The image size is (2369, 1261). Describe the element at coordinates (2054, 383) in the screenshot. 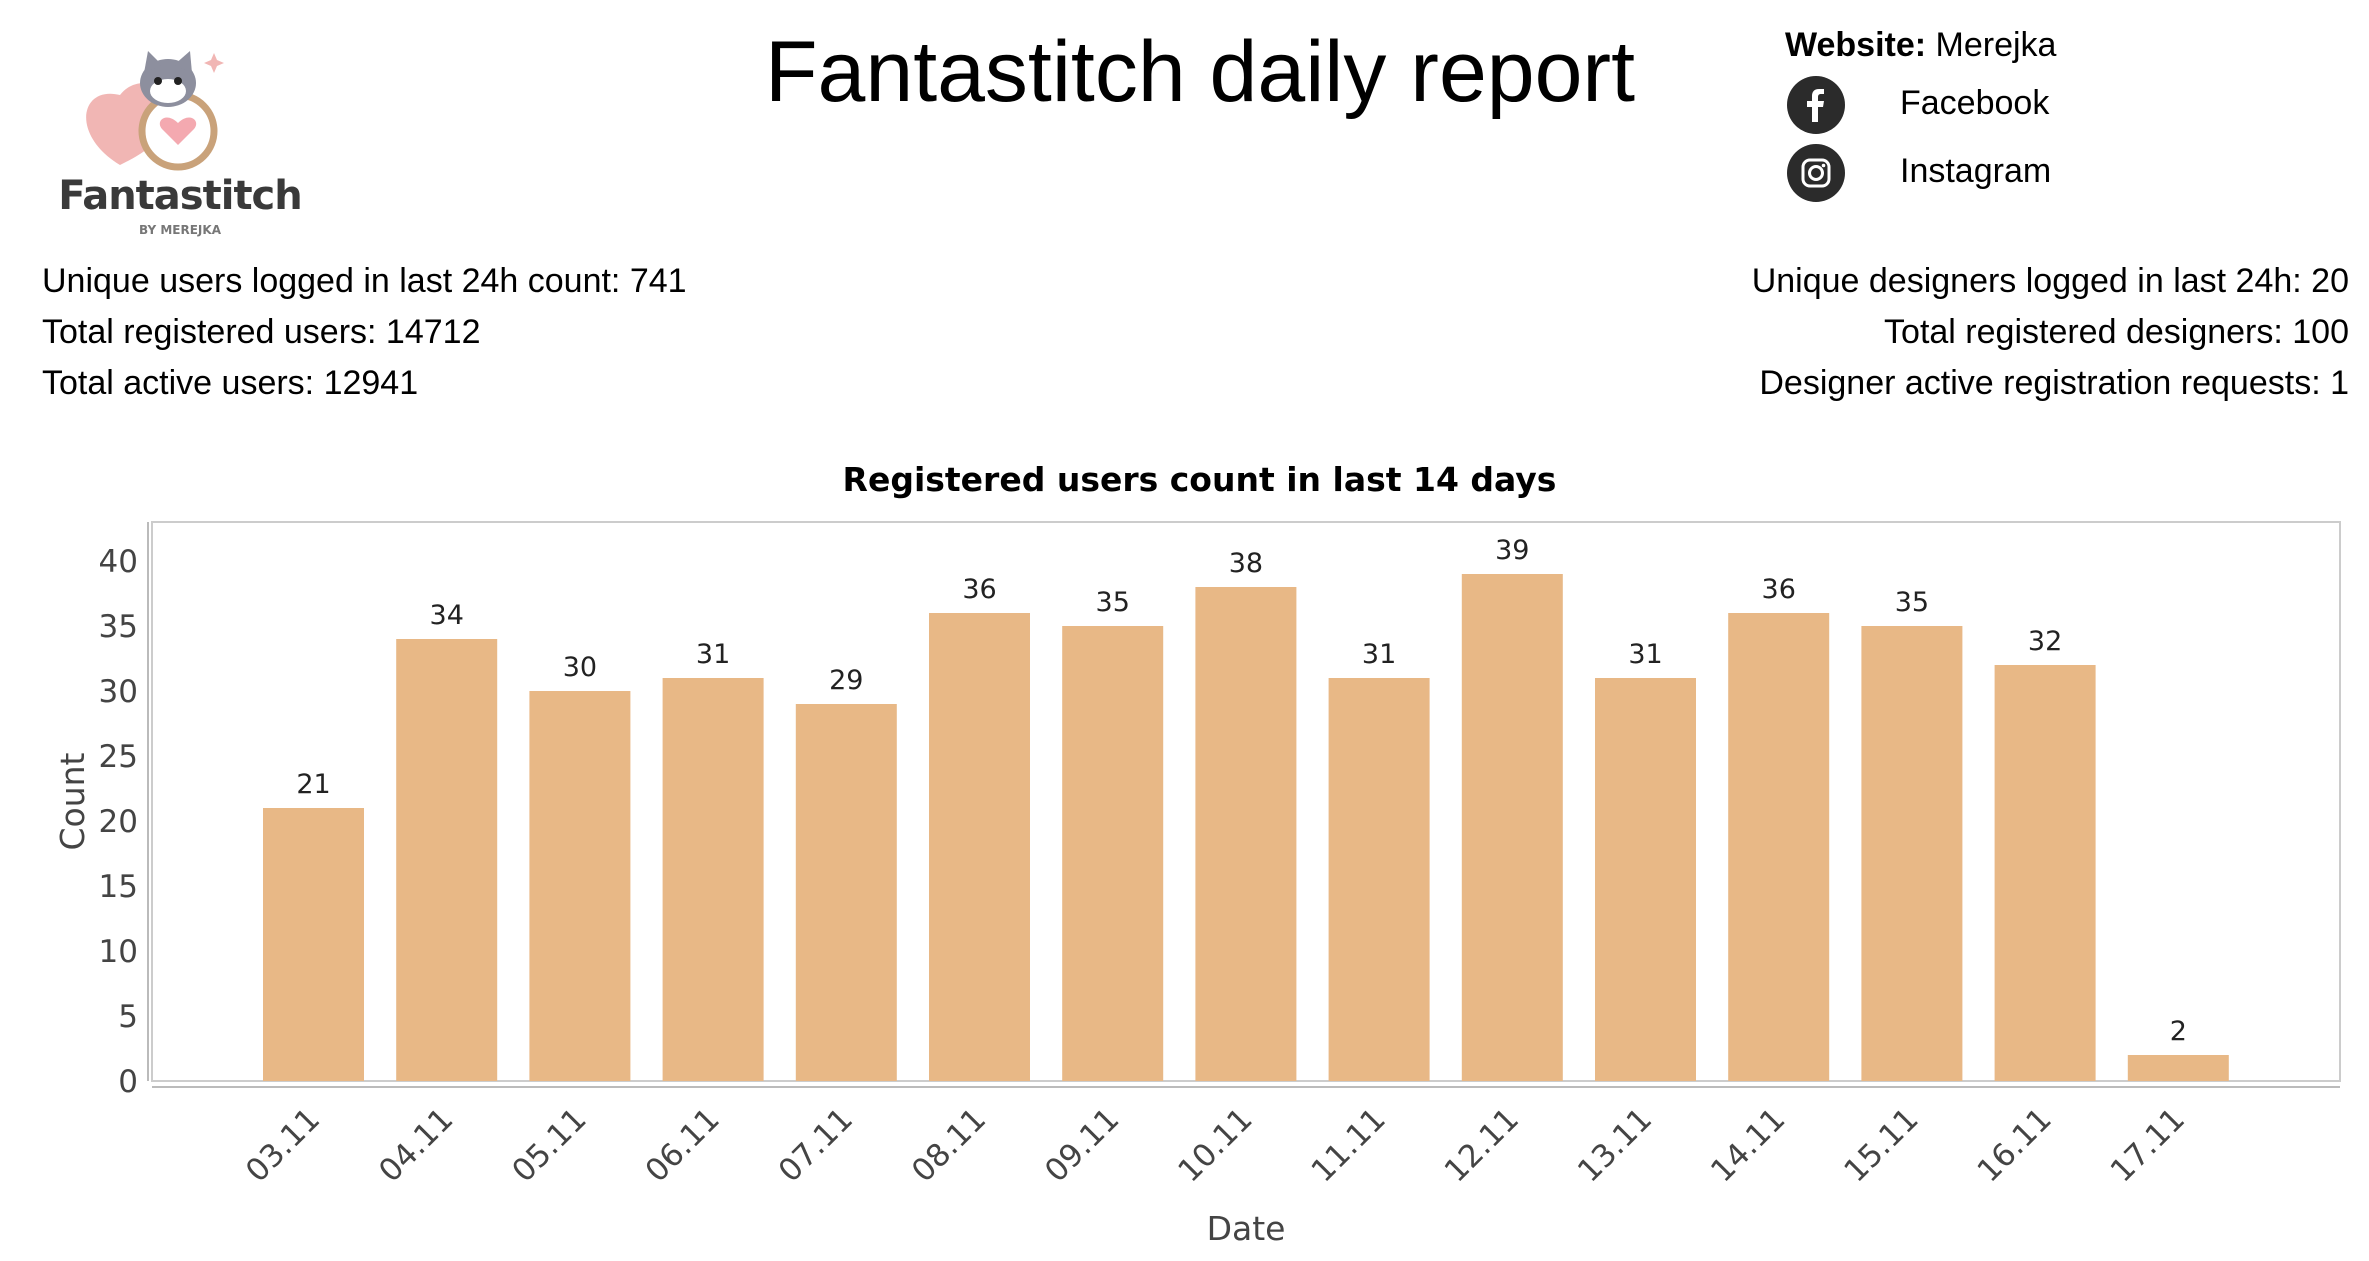

I see `stat-designer-requests: Designer active registration requests: 1` at that location.